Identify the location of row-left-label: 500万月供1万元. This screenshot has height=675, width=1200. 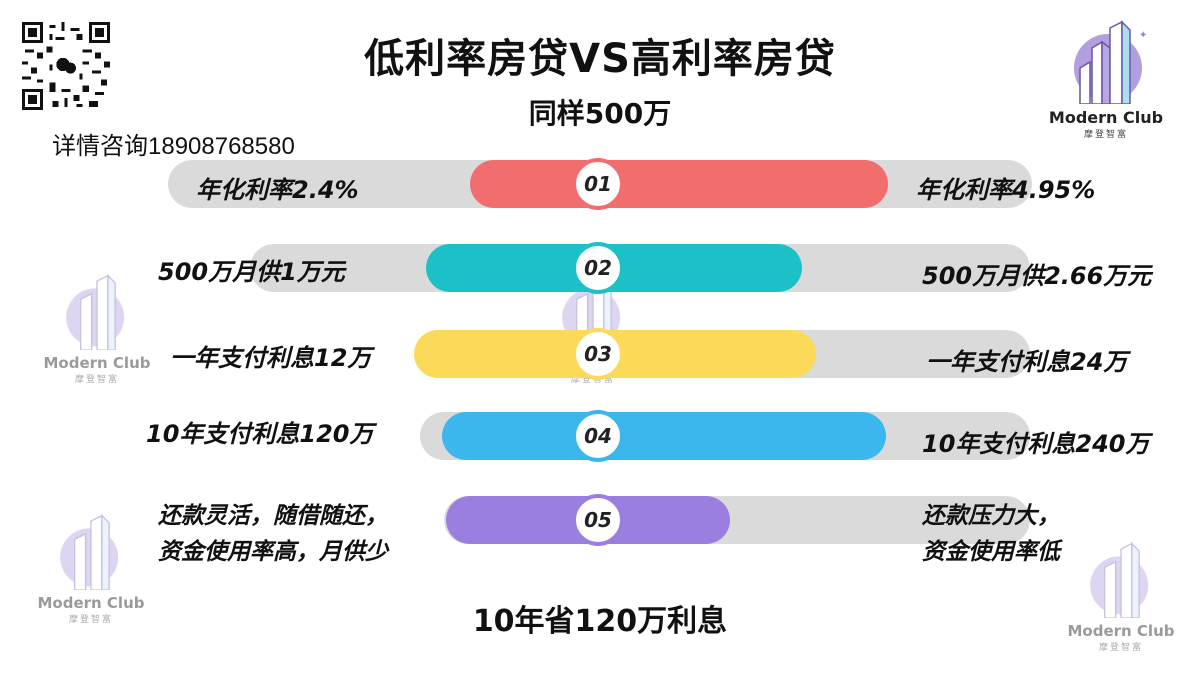
(251, 272).